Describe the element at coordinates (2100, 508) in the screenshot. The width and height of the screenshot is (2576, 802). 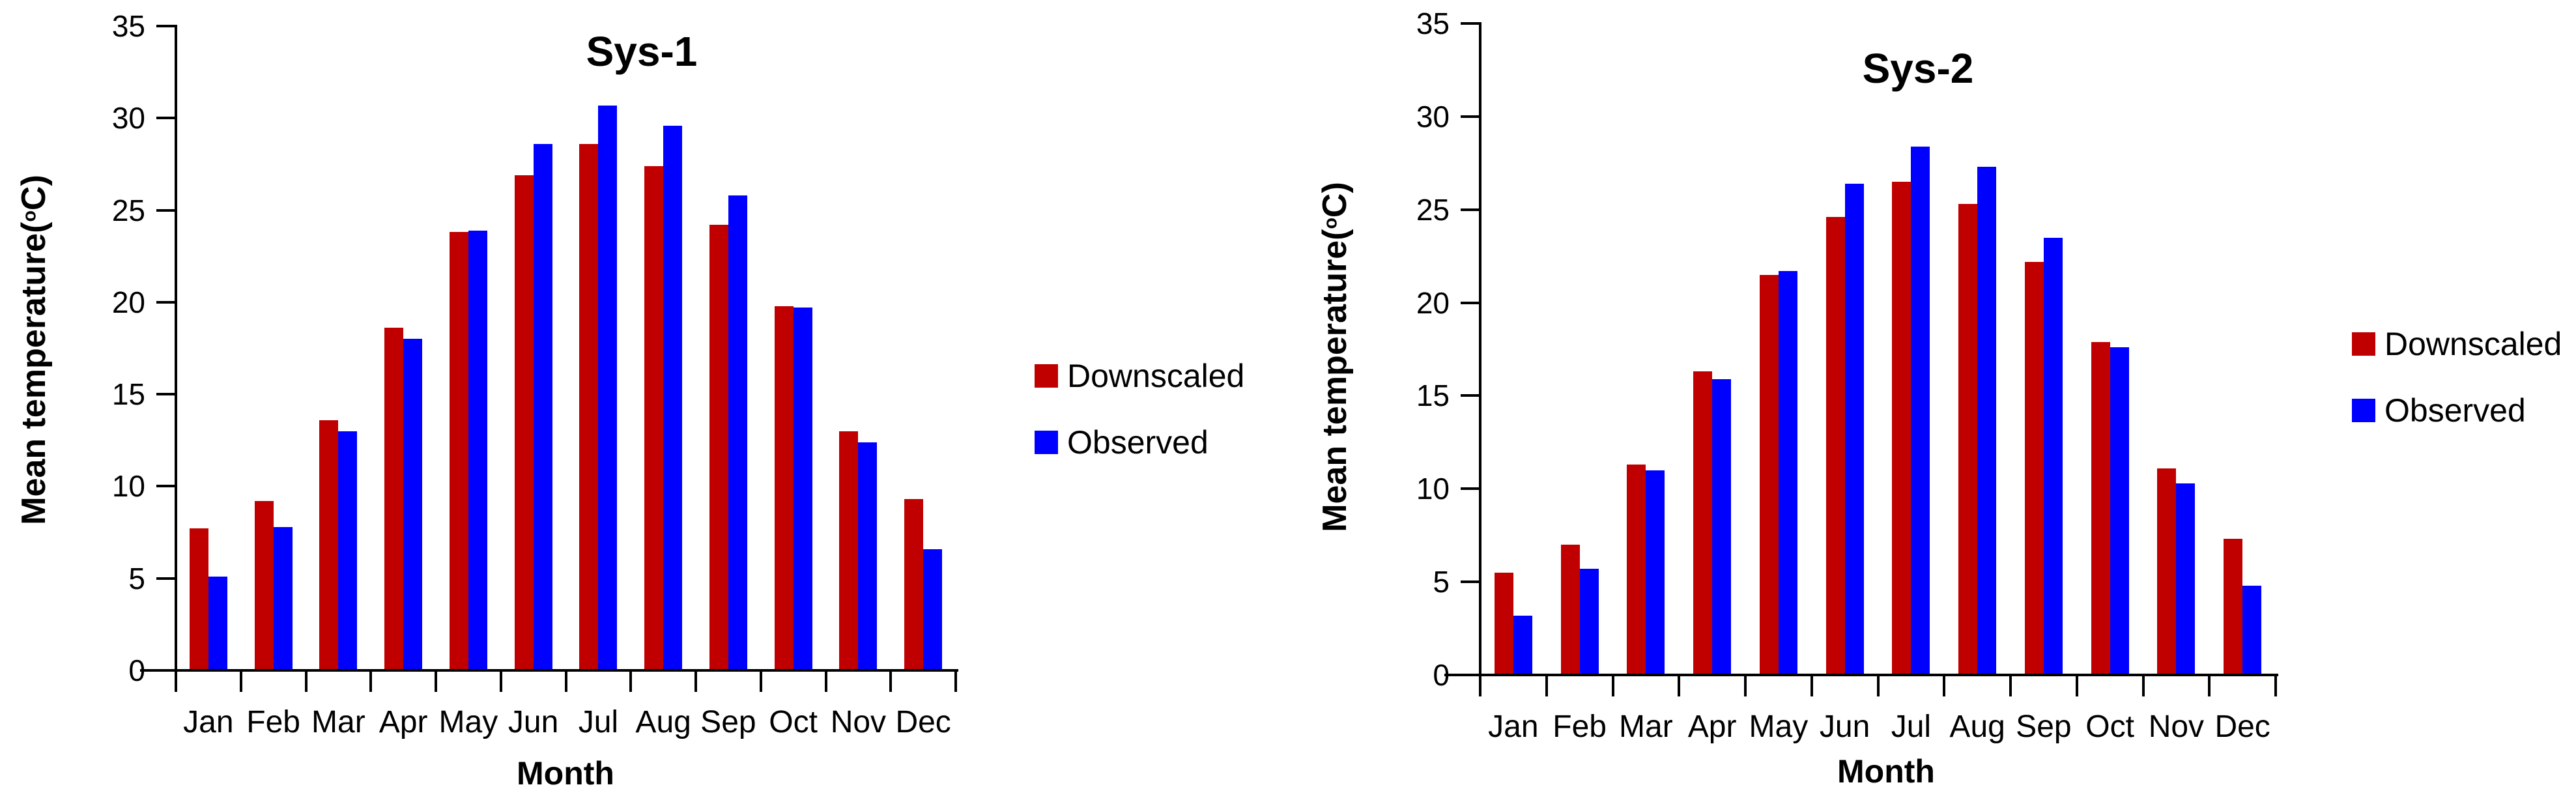
I see `bar-downscaled-oct` at that location.